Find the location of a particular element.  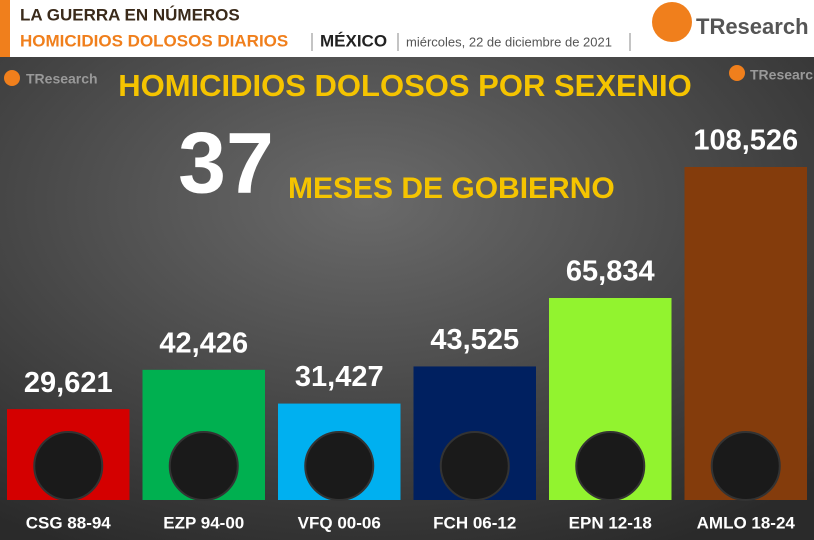

category-label: EPN 12-18 is located at coordinates (610, 522).